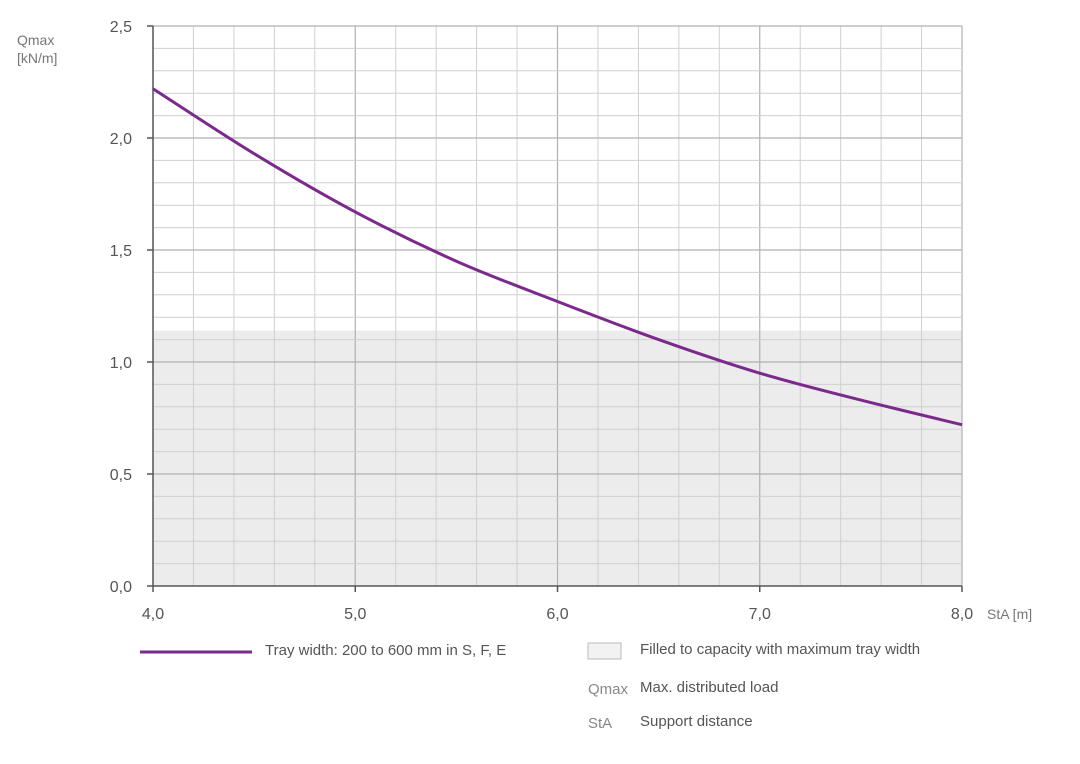 The width and height of the screenshot is (1080, 764). What do you see at coordinates (604, 651) in the screenshot?
I see `legend-fill-swatch` at bounding box center [604, 651].